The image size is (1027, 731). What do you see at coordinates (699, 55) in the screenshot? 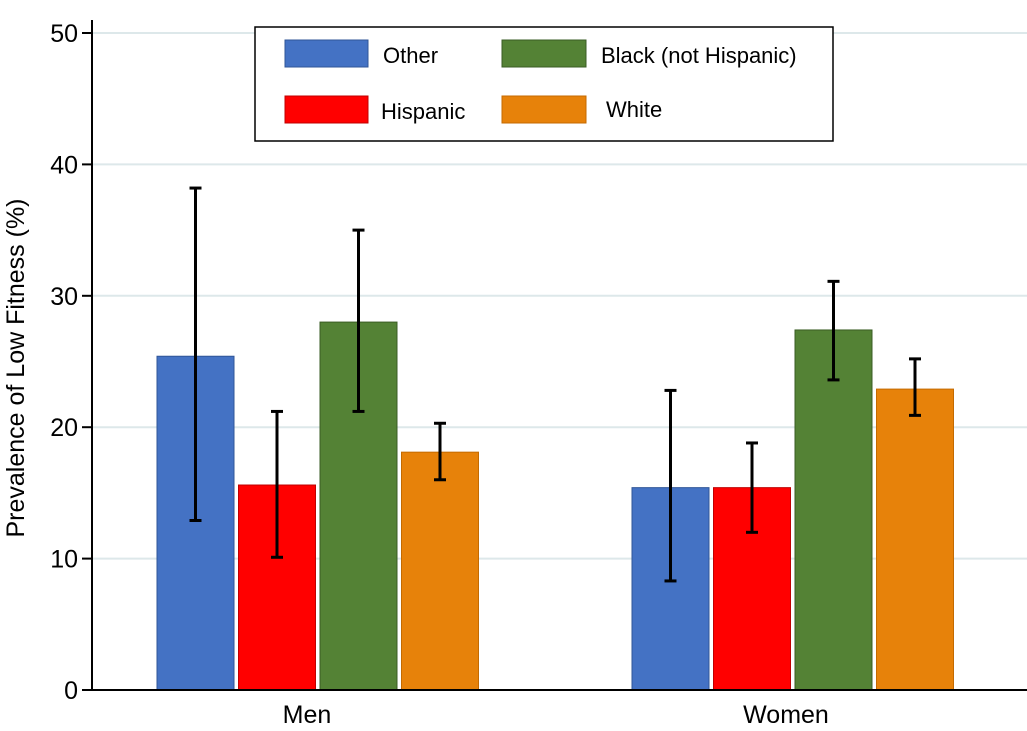
I see `legend-label-black: Black (not Hispanic)` at bounding box center [699, 55].